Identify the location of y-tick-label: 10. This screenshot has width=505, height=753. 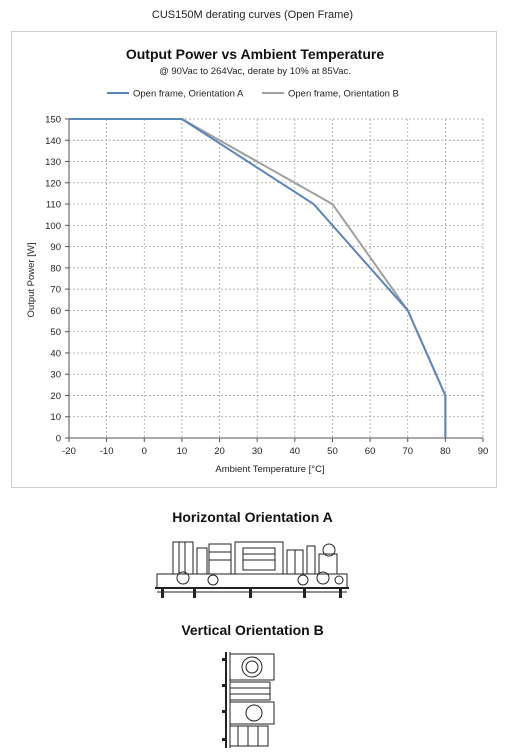
(55, 417).